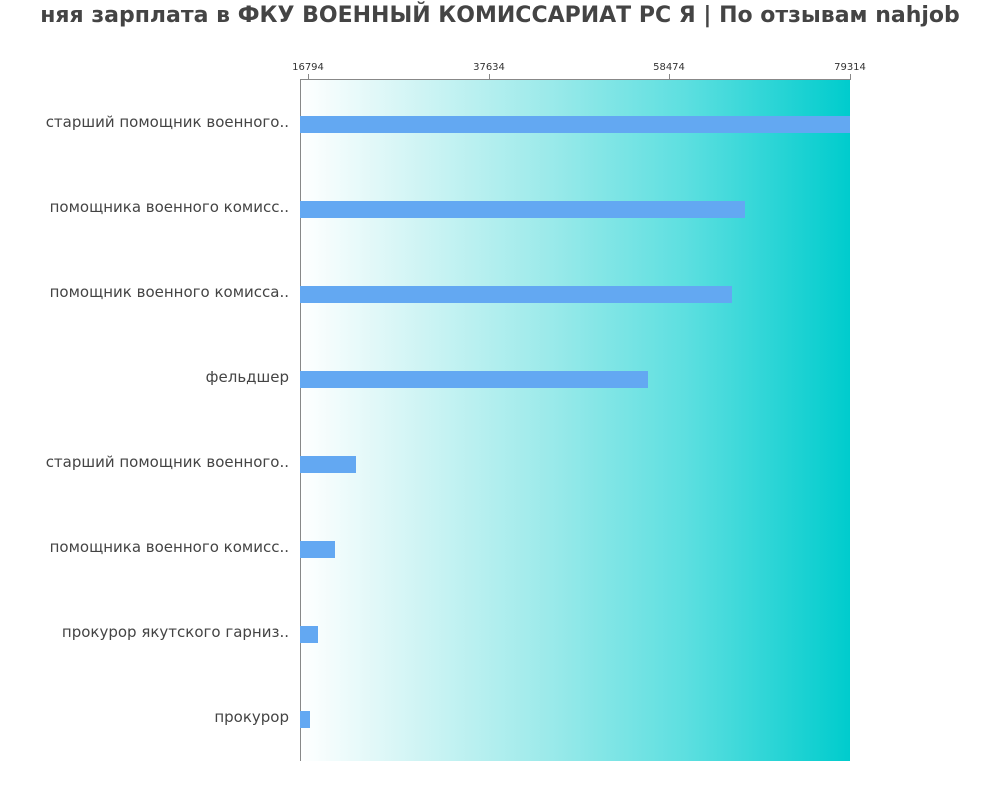  I want to click on x-tick-label: 16794, so click(308, 67).